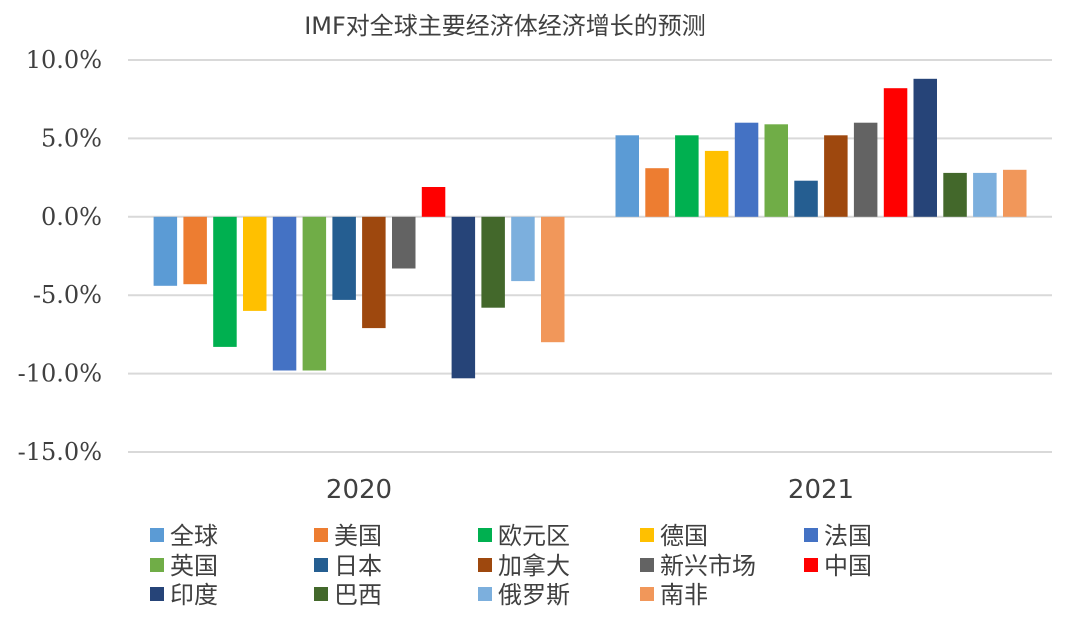 This screenshot has width=1080, height=630. I want to click on legend-label: 英国, so click(194, 566).